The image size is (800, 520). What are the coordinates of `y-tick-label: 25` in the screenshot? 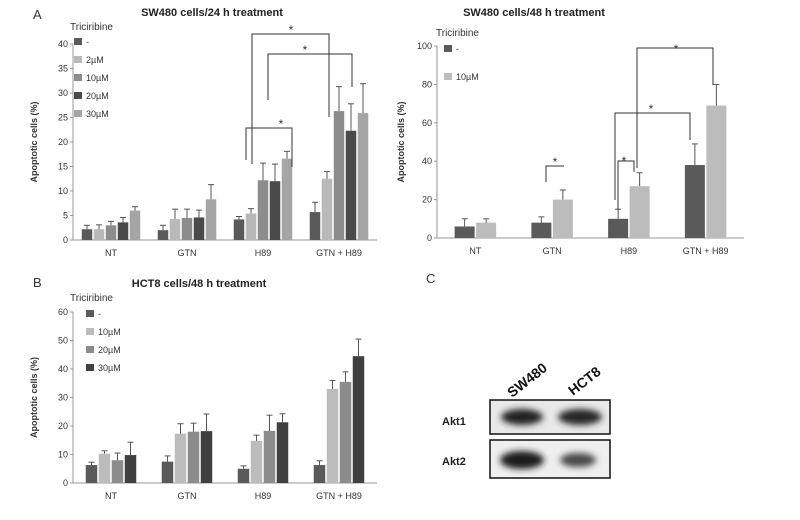 It's located at (63, 118).